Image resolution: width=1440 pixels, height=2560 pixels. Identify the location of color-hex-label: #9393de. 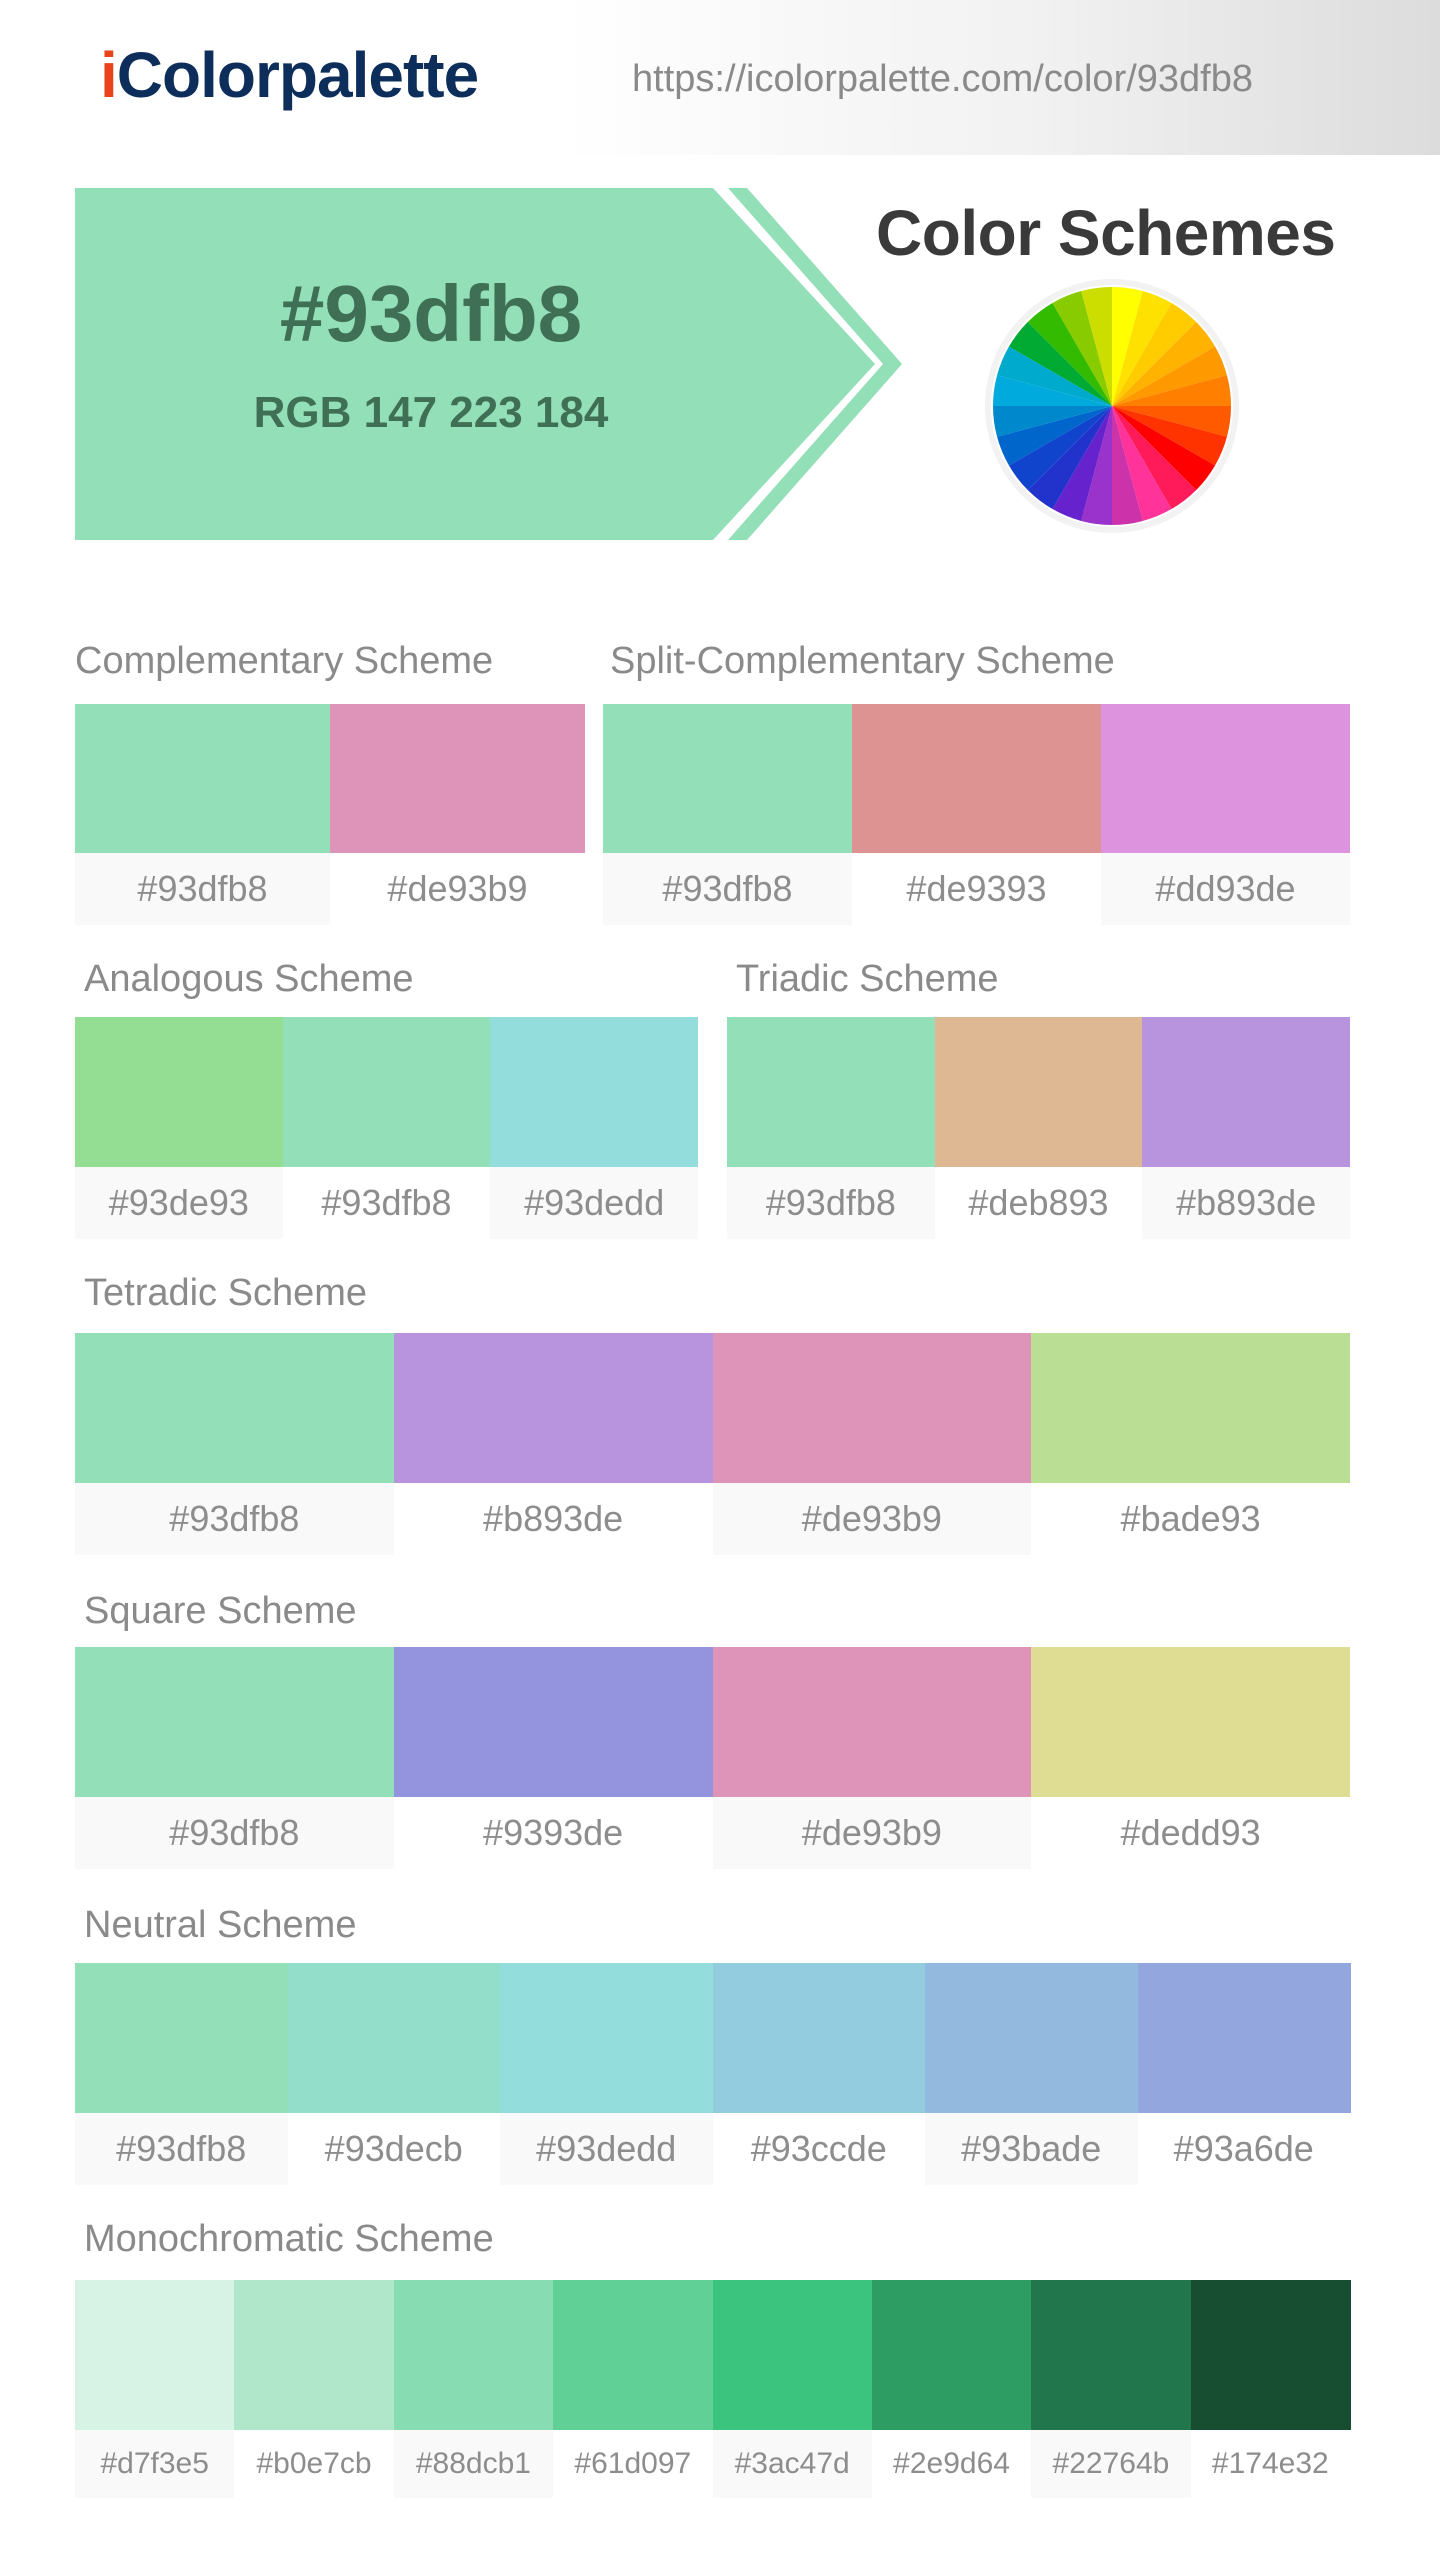
(553, 1832).